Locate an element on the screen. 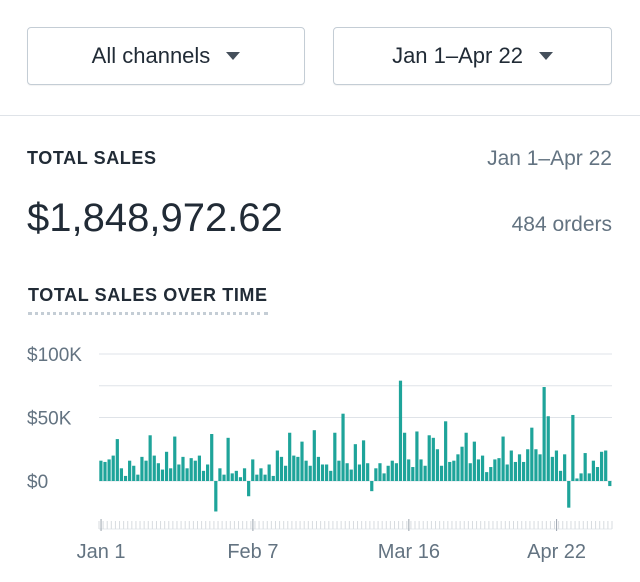 This screenshot has width=640, height=582. channel-filter-dropdown: All channels is located at coordinates (166, 56).